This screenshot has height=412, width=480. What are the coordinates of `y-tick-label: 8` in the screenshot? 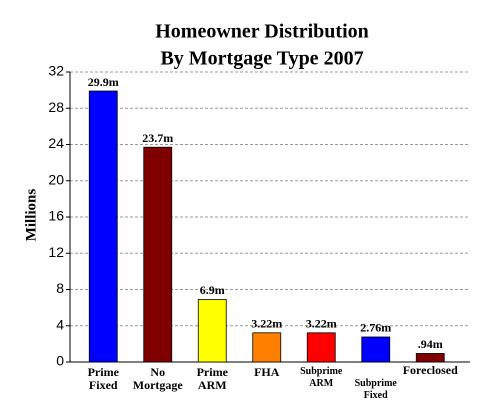 It's located at (60, 288).